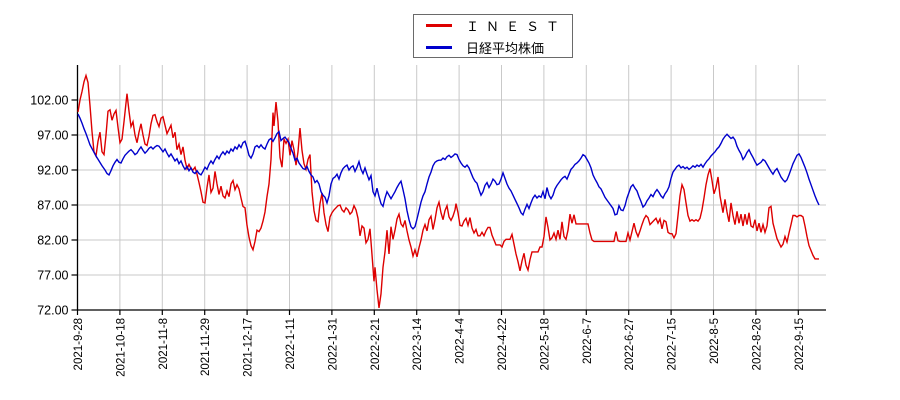  I want to click on y-tick-label: 102.00, so click(49, 101).